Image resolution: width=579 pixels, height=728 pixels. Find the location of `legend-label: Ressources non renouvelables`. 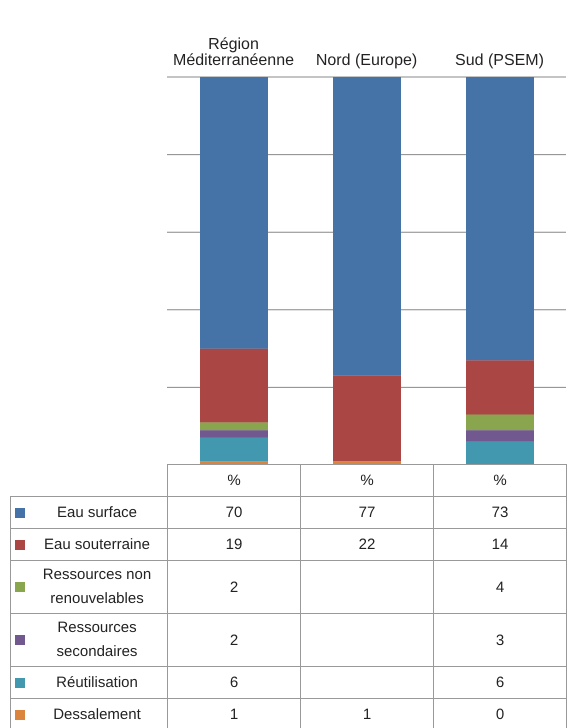

legend-label: Ressources non renouvelables is located at coordinates (97, 587).